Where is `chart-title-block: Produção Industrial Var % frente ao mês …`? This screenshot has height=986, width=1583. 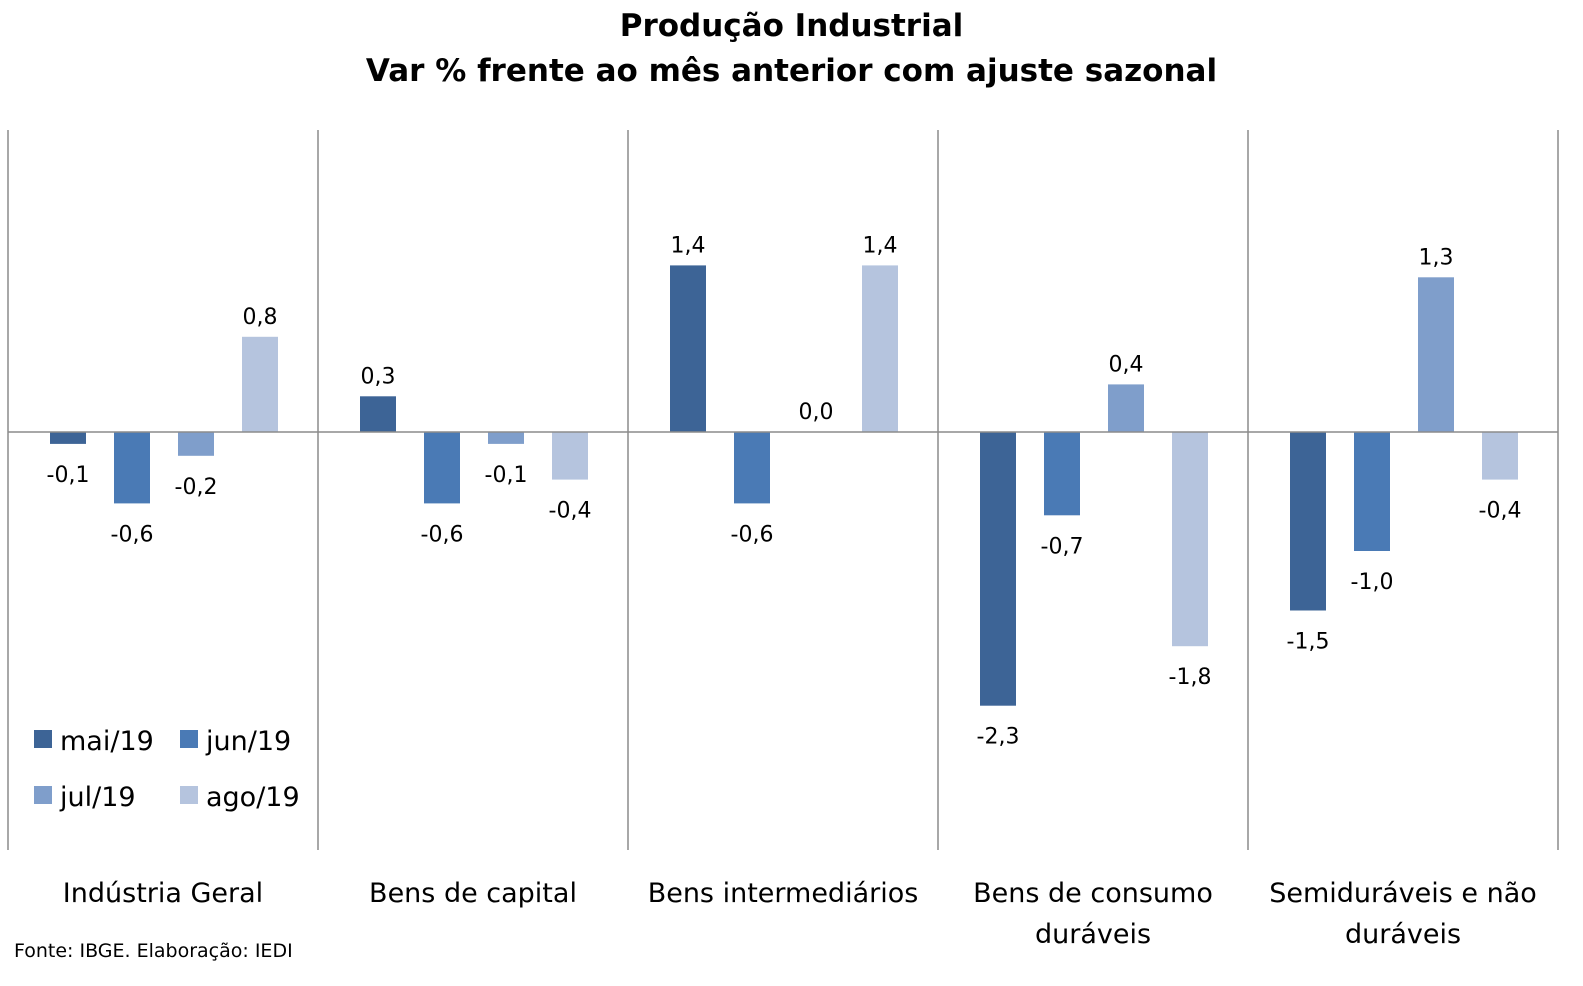
chart-title-block: Produção Industrial Var % frente ao mês … is located at coordinates (791, 49).